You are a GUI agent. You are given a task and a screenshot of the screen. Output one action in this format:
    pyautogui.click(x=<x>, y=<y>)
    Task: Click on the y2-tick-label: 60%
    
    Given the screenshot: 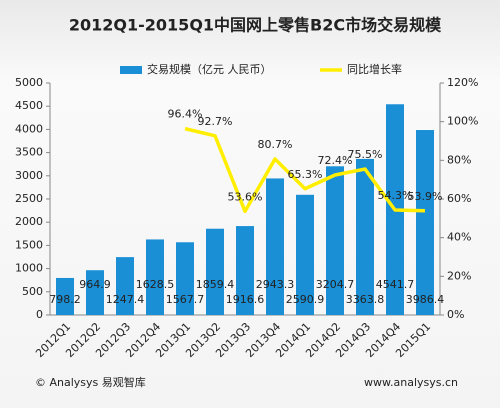 What is the action you would take?
    pyautogui.click(x=459, y=198)
    